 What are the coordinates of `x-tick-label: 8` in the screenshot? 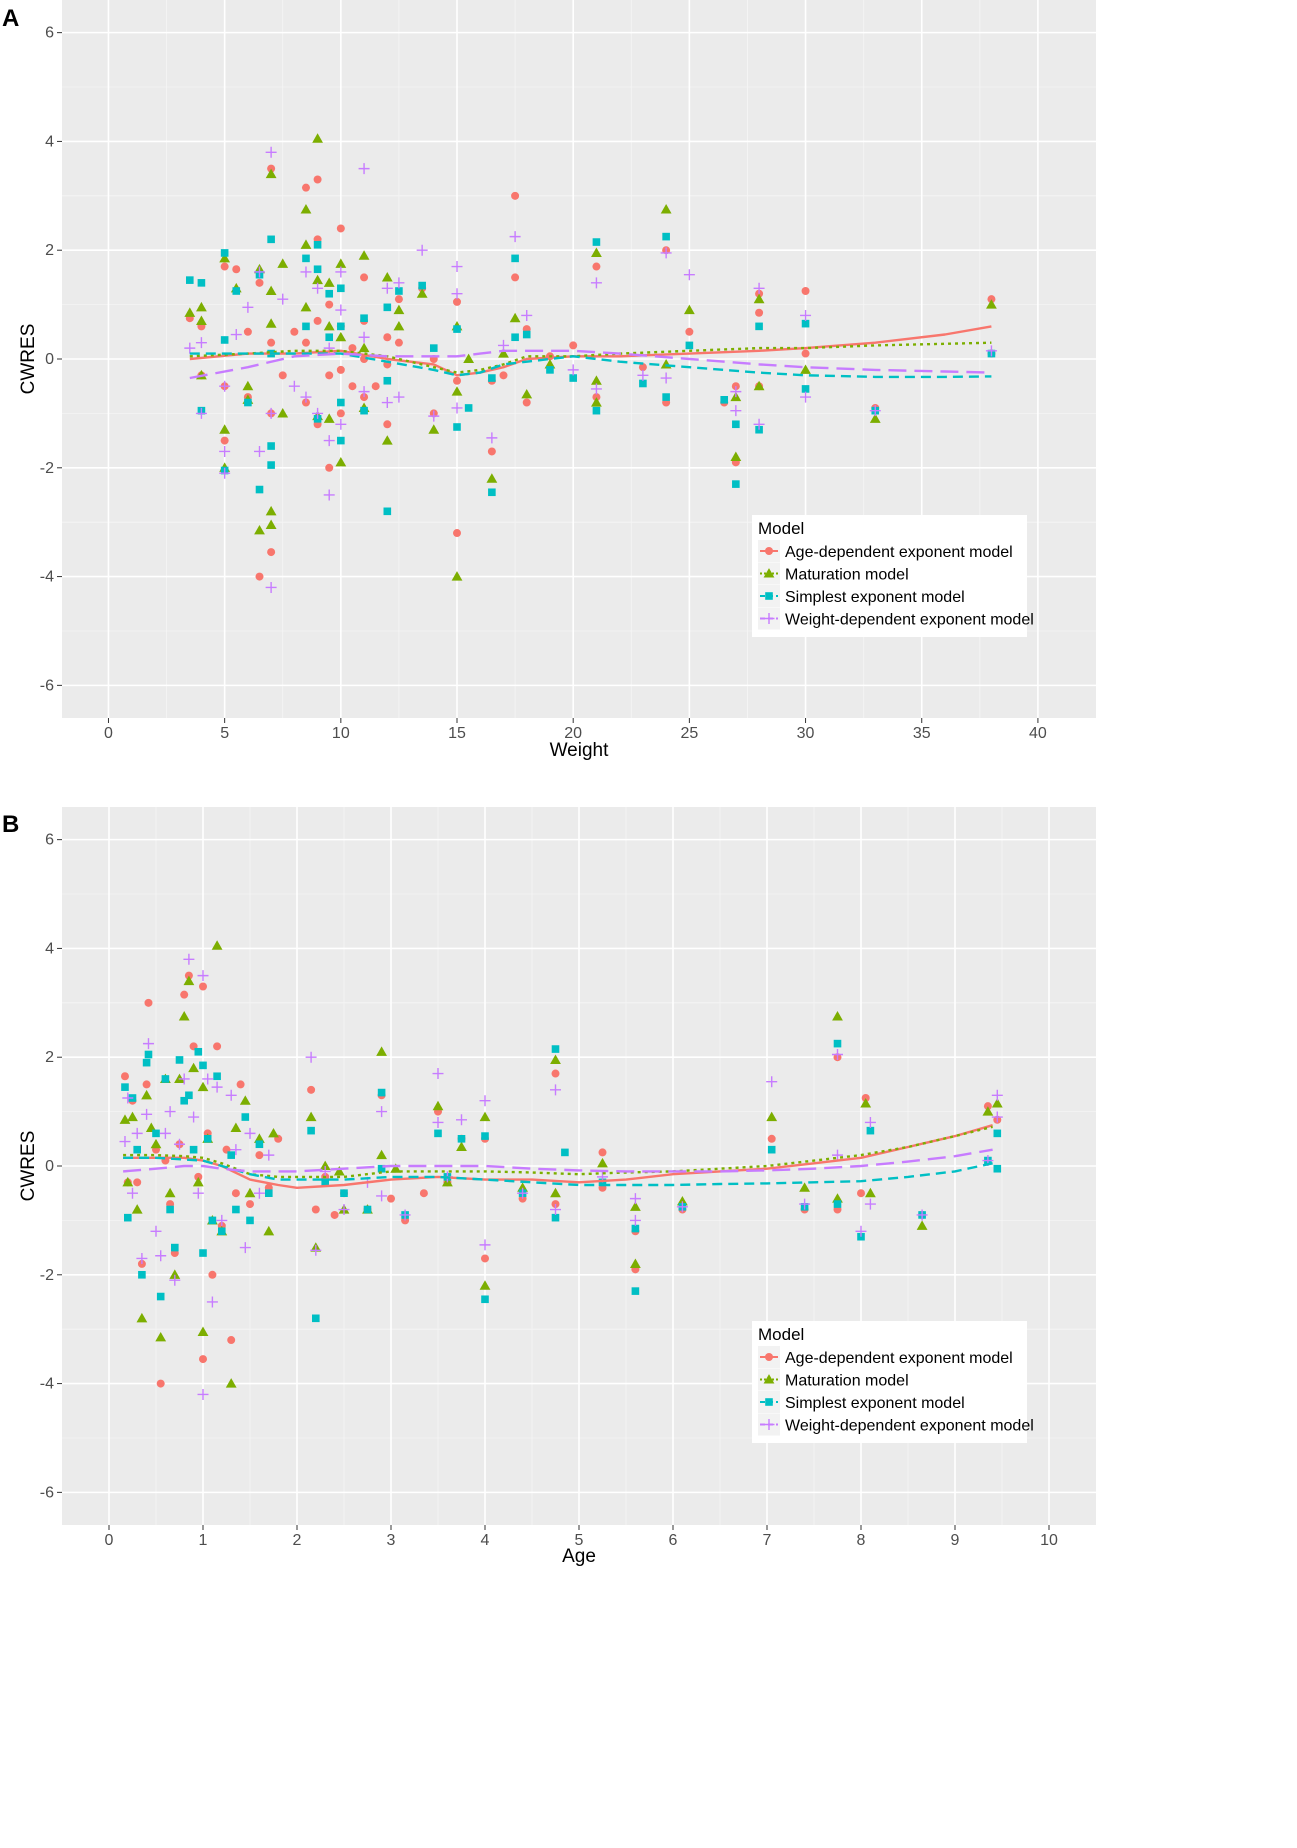 It's located at (861, 1540).